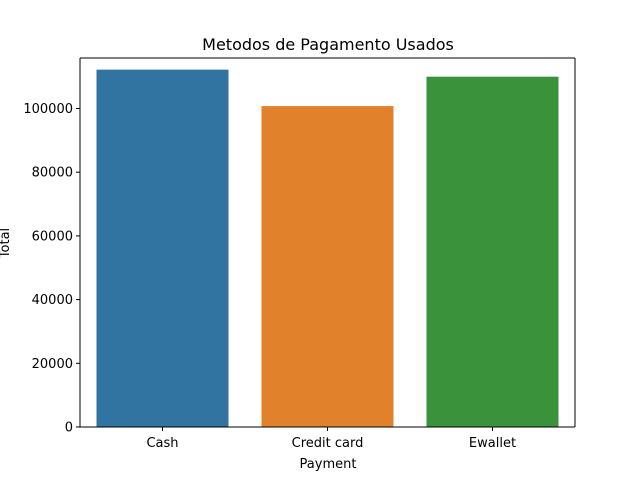 This screenshot has height=484, width=640. Describe the element at coordinates (51, 269) in the screenshot. I see `y-axis-ticks: 0 20000 40000 60000 80000 100000` at that location.